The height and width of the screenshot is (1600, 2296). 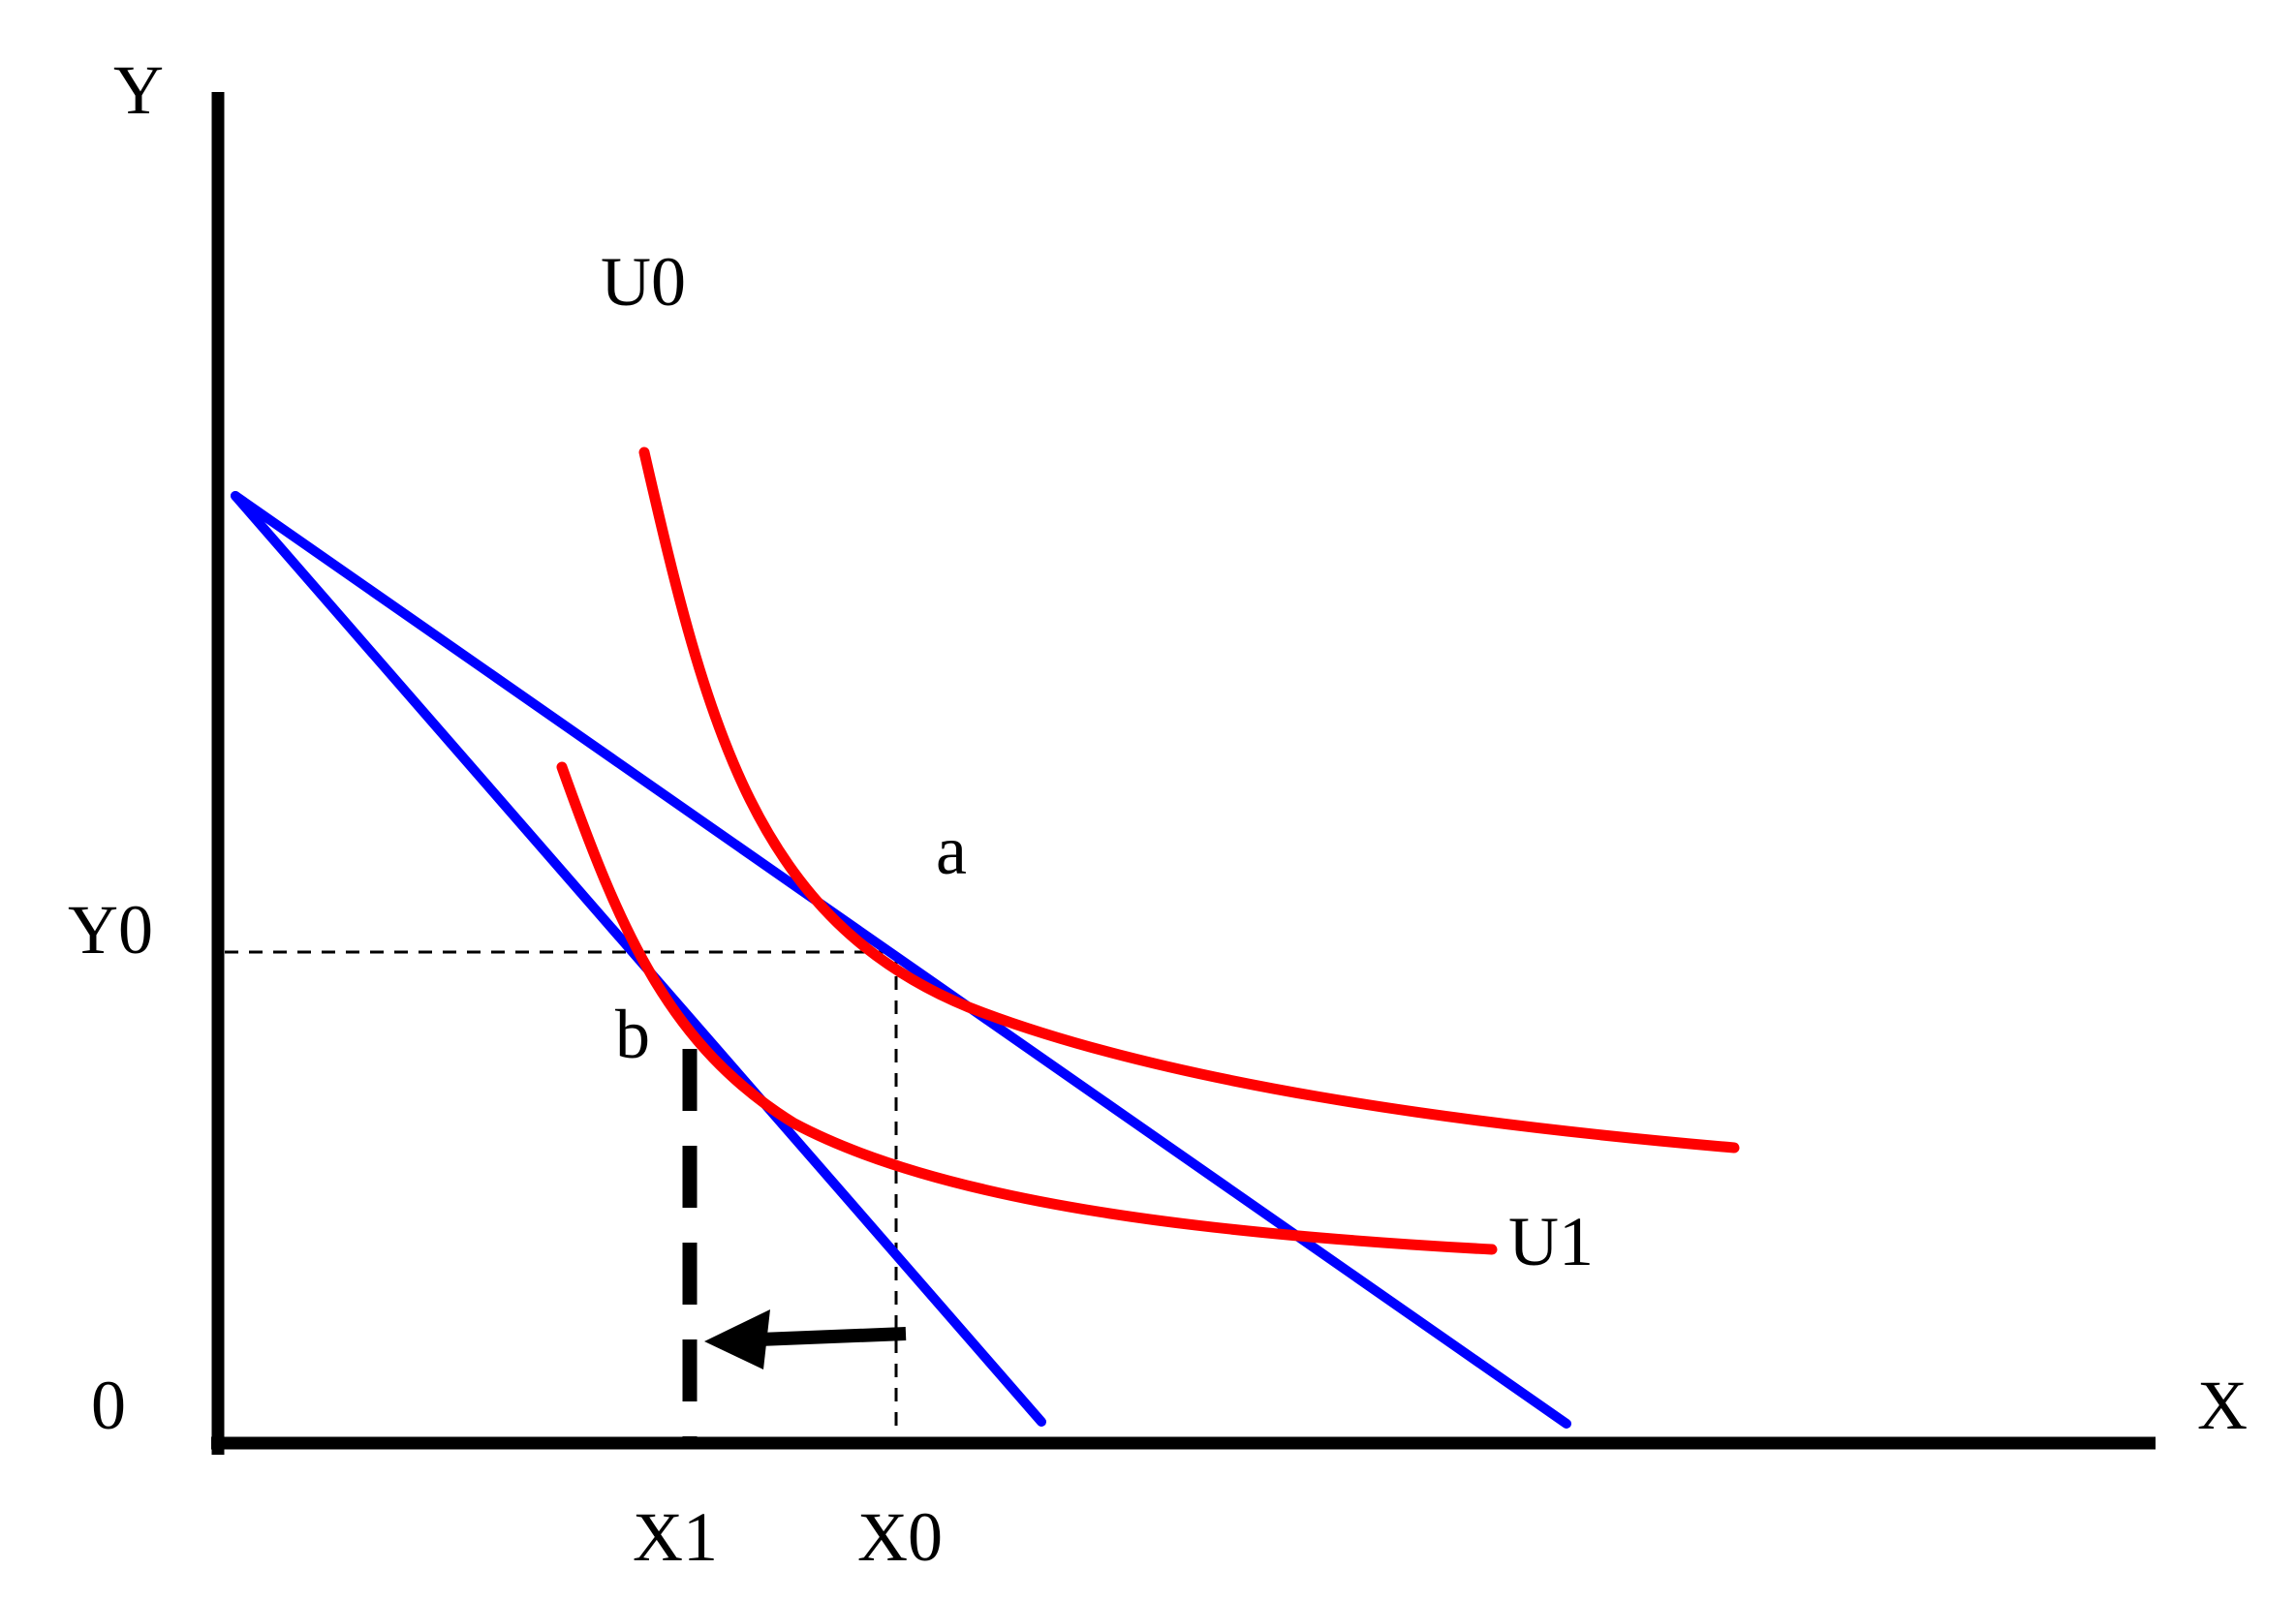 What do you see at coordinates (951, 850) in the screenshot?
I see `point-a-label: a` at bounding box center [951, 850].